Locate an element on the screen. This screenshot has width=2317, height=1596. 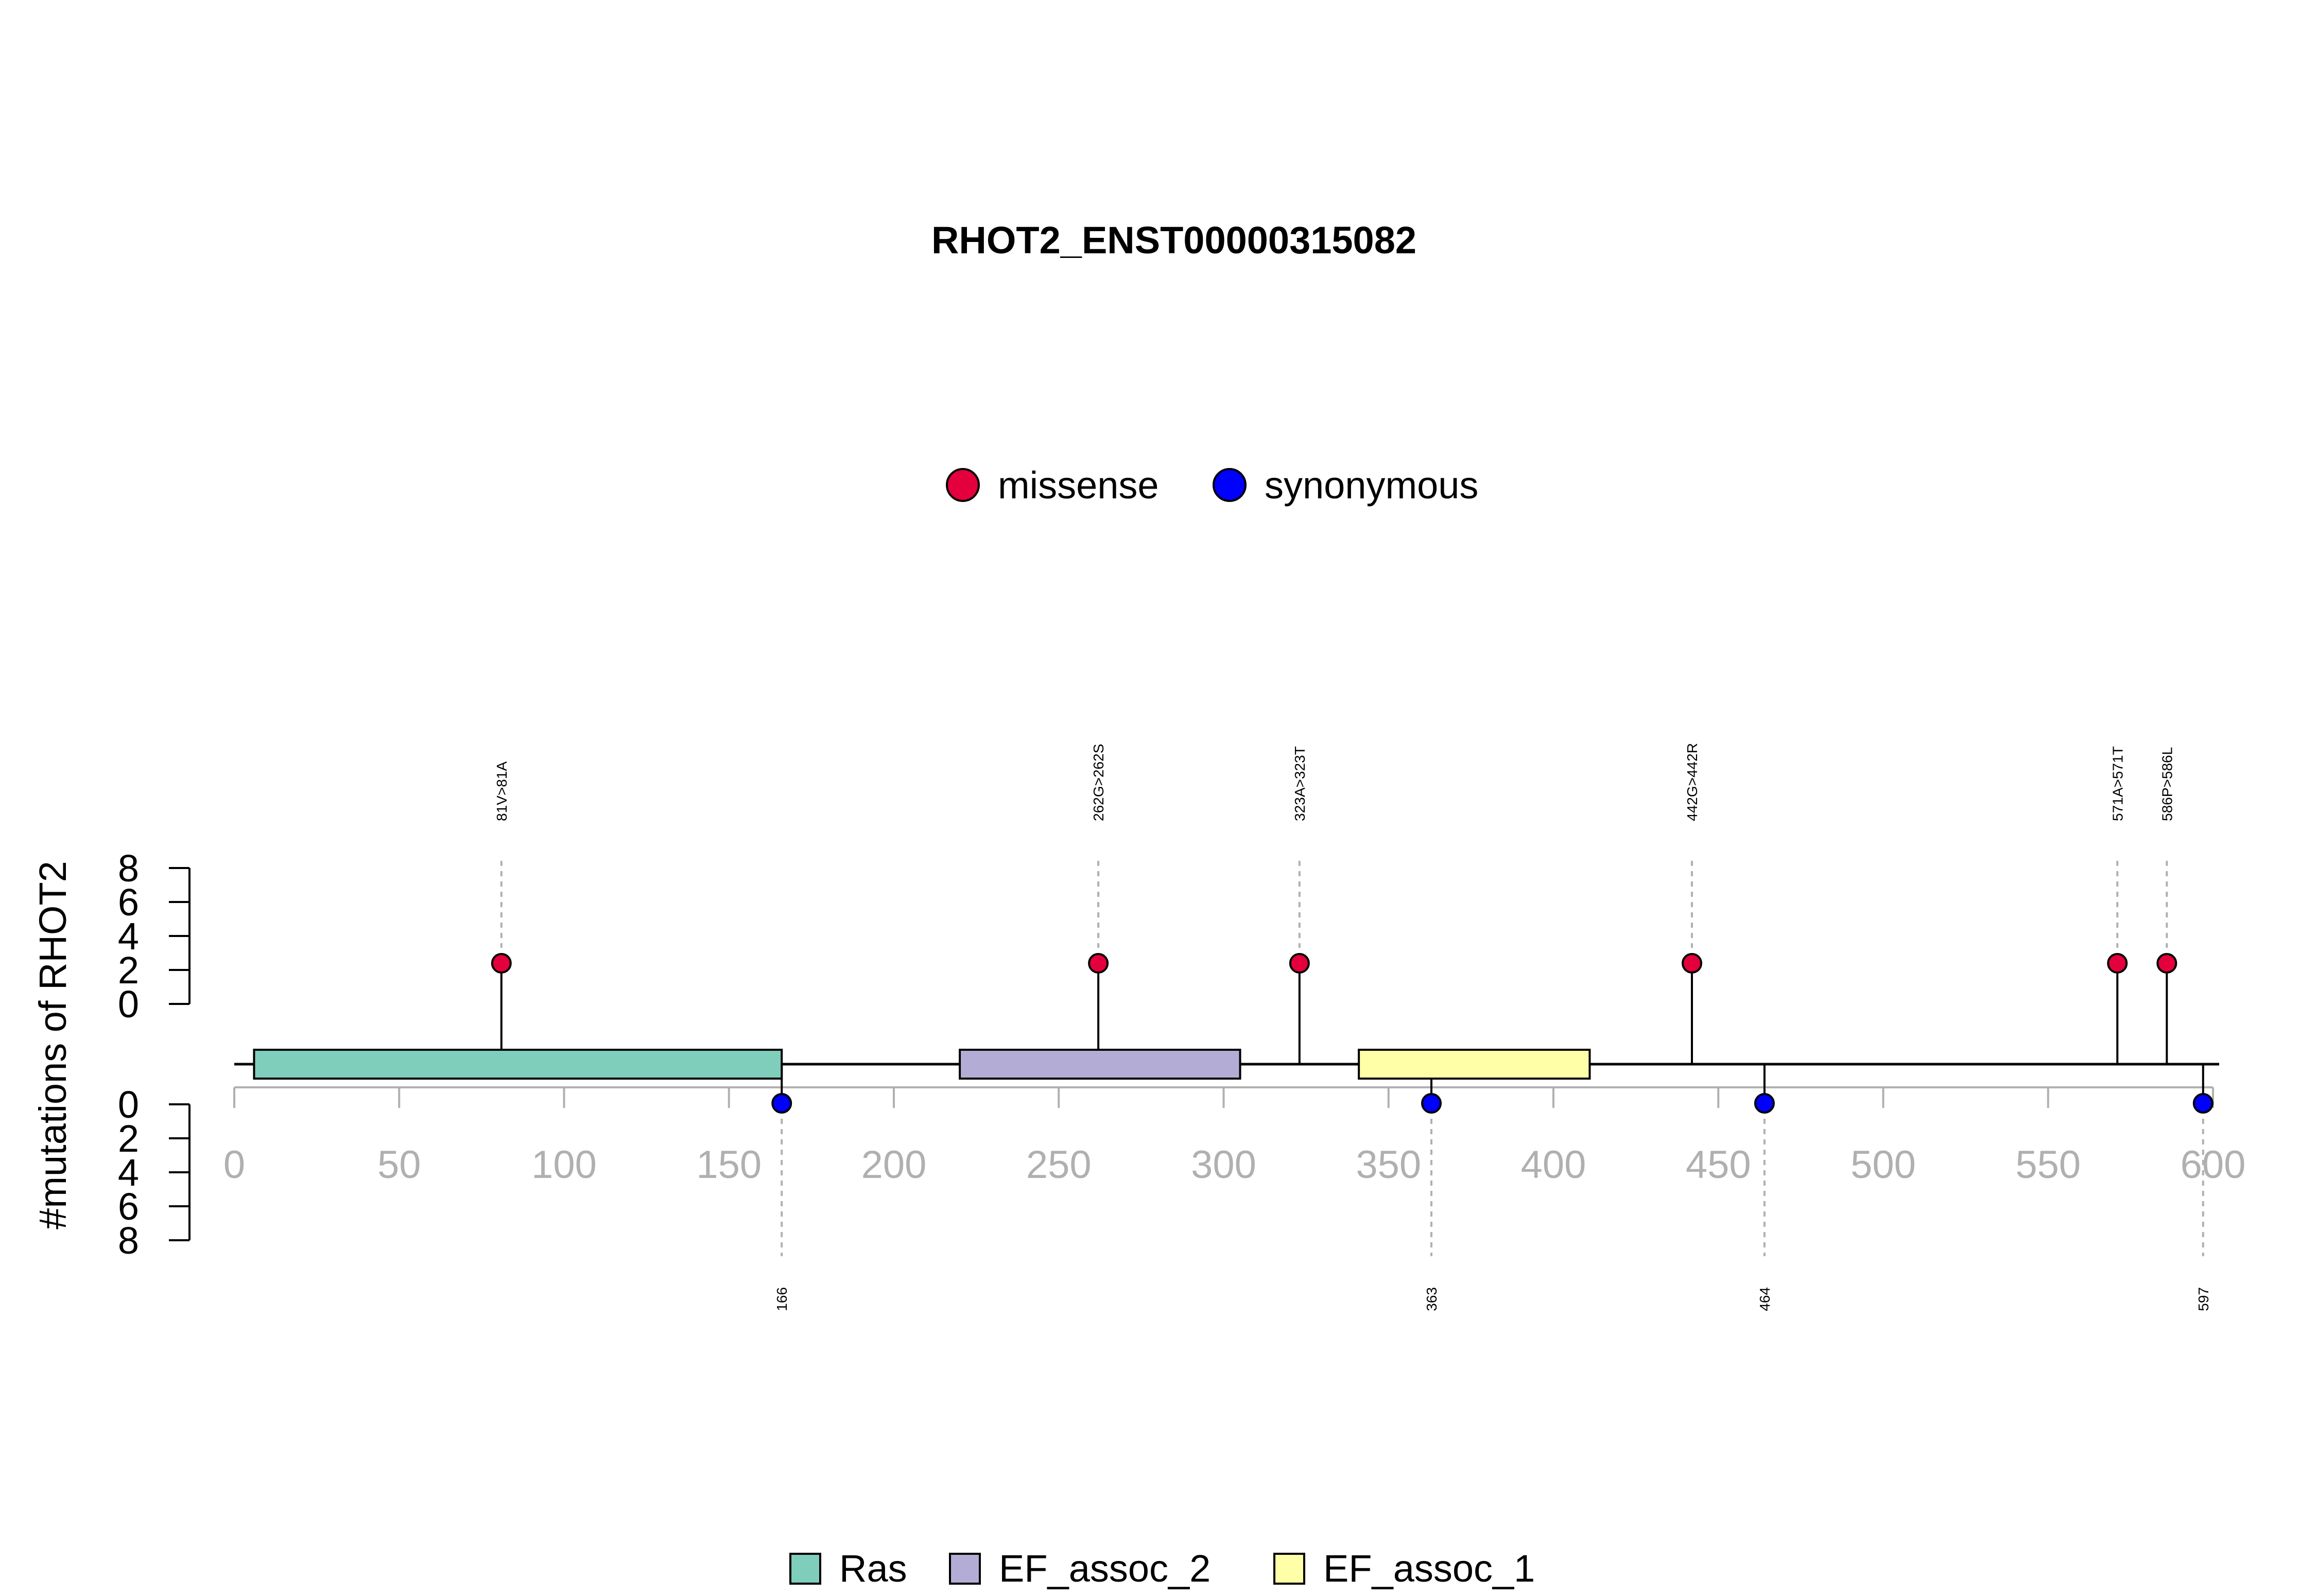
mutation-label-586: 586P>586L is located at coordinates (2167, 784).